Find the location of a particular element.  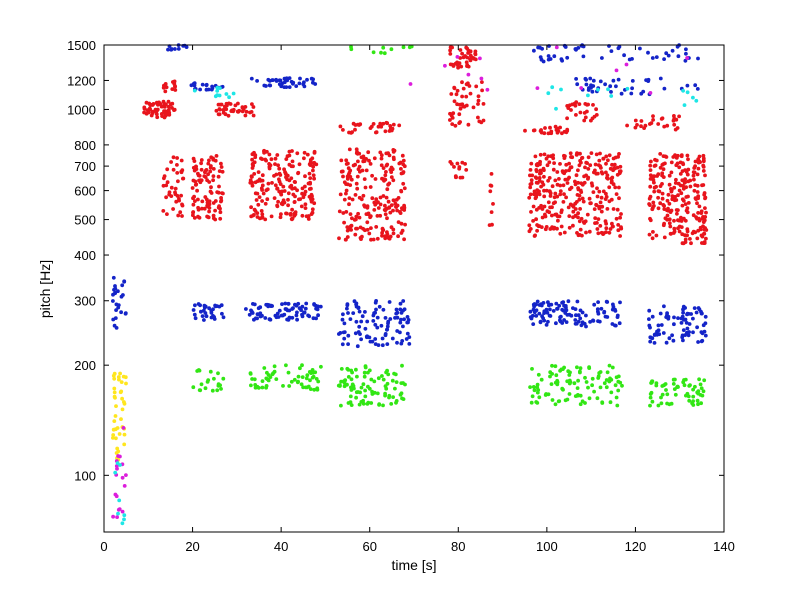

x-tick-label: 40 is located at coordinates (281, 546).